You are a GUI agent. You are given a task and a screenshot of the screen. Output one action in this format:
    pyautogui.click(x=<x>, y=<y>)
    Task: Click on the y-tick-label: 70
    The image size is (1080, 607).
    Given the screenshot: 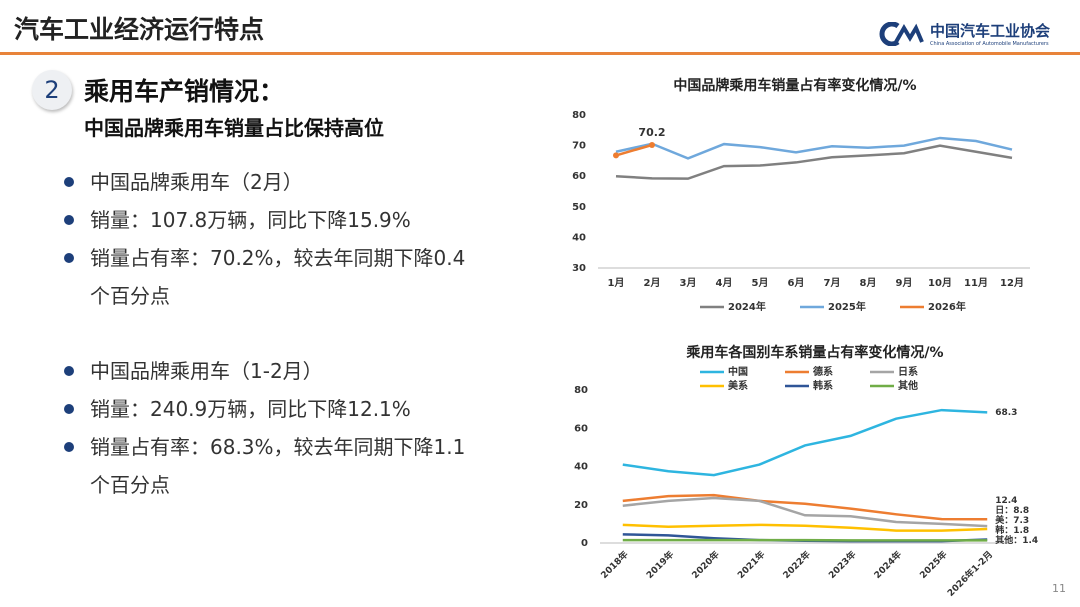 What is the action you would take?
    pyautogui.click(x=579, y=146)
    